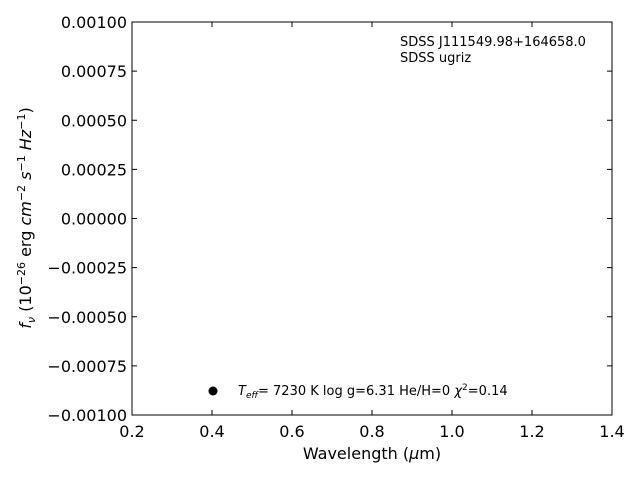 This screenshot has height=480, width=640. Describe the element at coordinates (451, 431) in the screenshot. I see `x-tick-label: 1.0` at that location.